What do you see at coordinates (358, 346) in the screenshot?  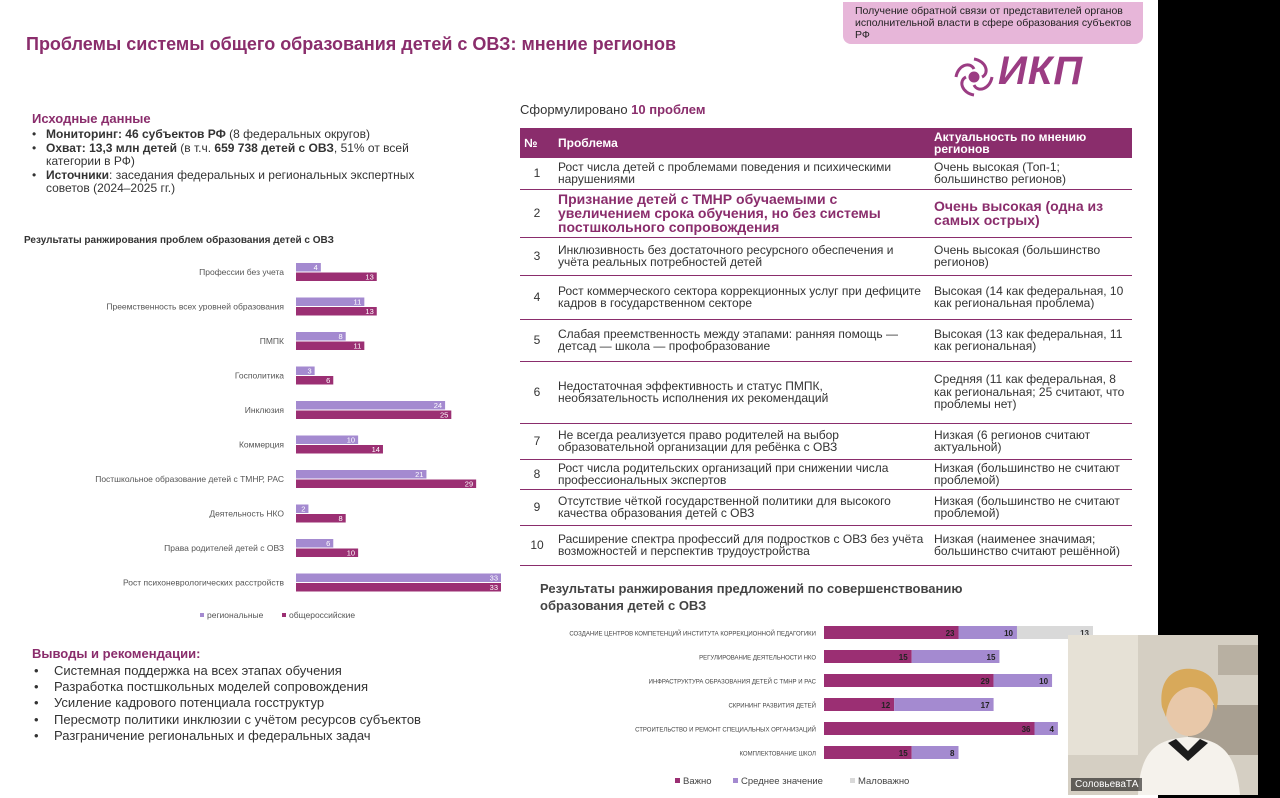 I see `data-label: 11` at bounding box center [358, 346].